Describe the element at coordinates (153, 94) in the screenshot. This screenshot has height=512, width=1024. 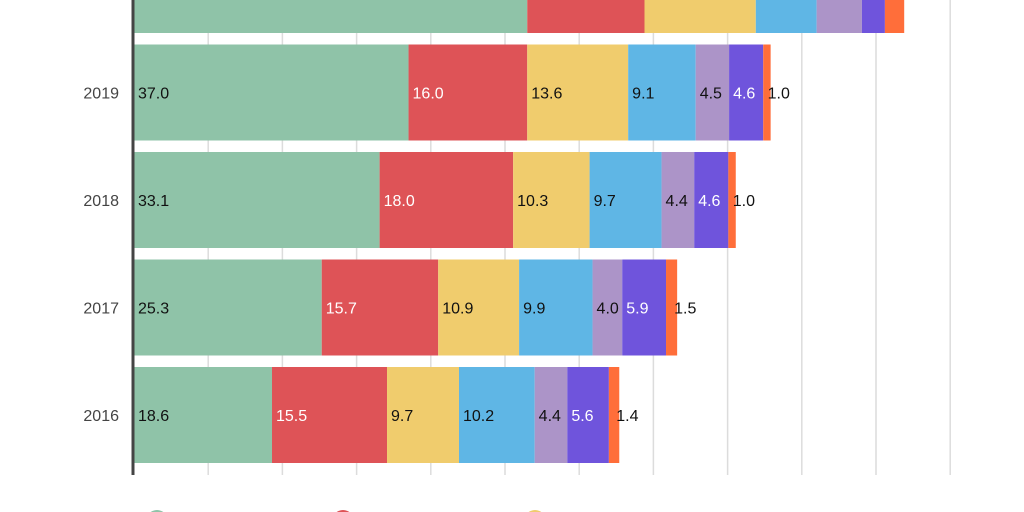
I see `data-label: 37.0` at that location.